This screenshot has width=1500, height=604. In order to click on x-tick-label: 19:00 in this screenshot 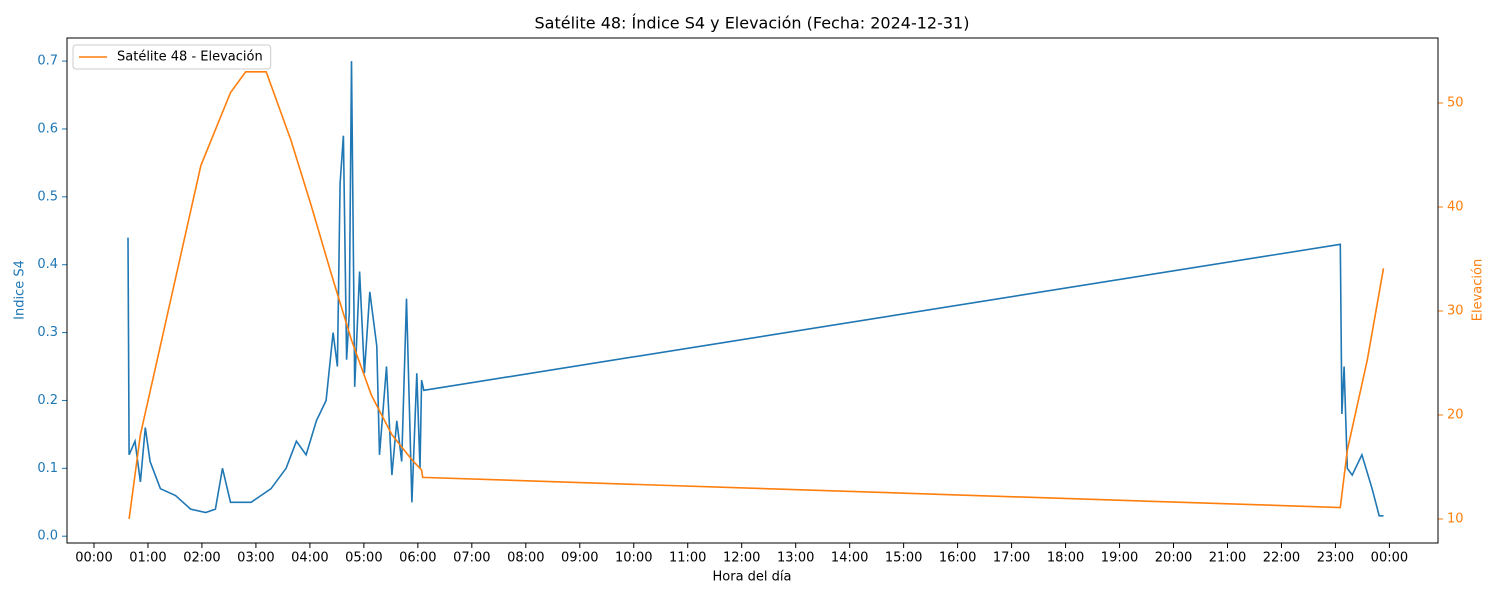, I will do `click(1119, 558)`.